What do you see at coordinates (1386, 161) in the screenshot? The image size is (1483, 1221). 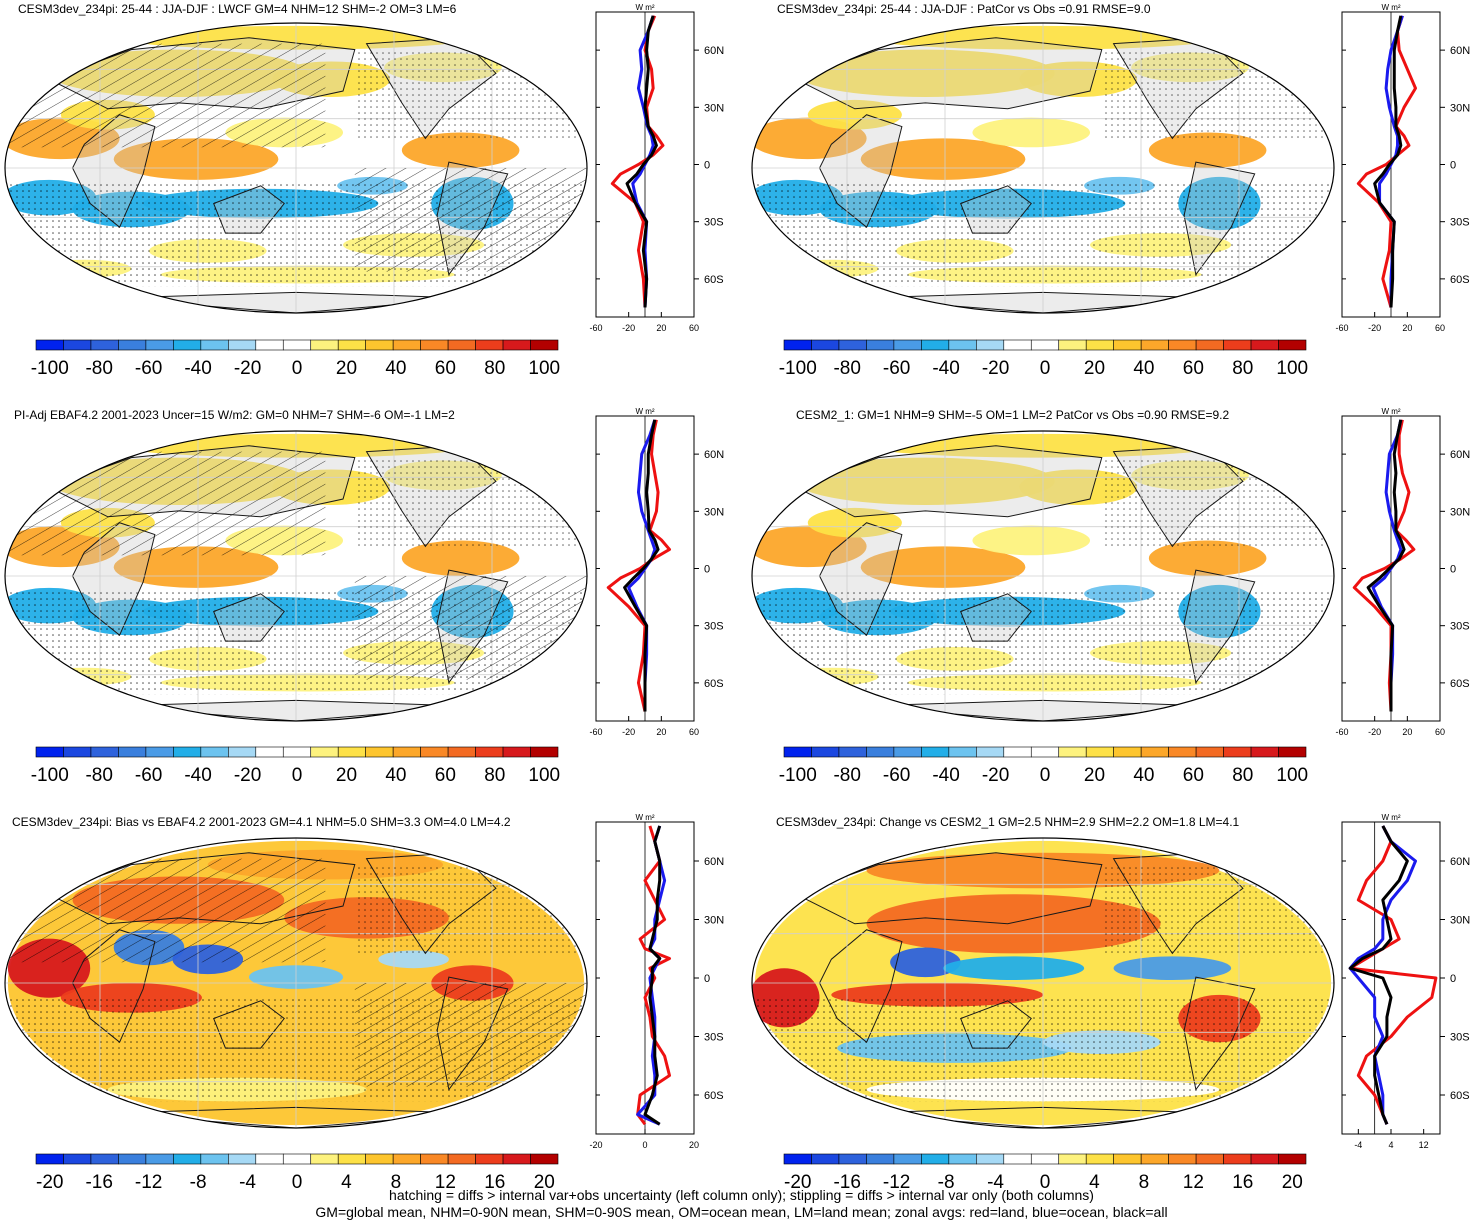 I see `series-line-land` at bounding box center [1386, 161].